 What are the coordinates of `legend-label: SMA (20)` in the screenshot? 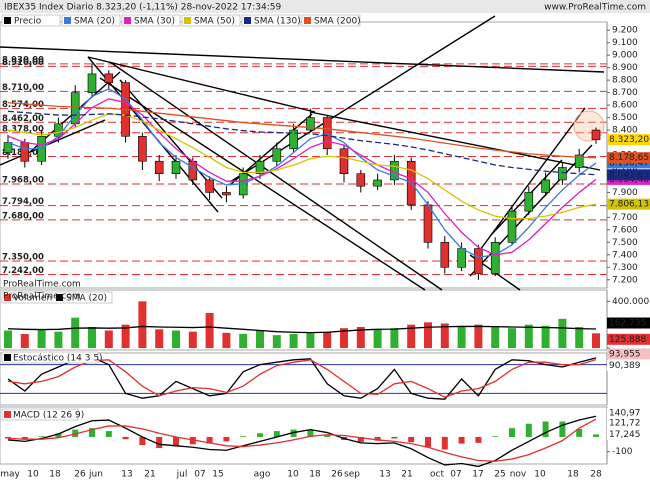 It's located at (94, 22).